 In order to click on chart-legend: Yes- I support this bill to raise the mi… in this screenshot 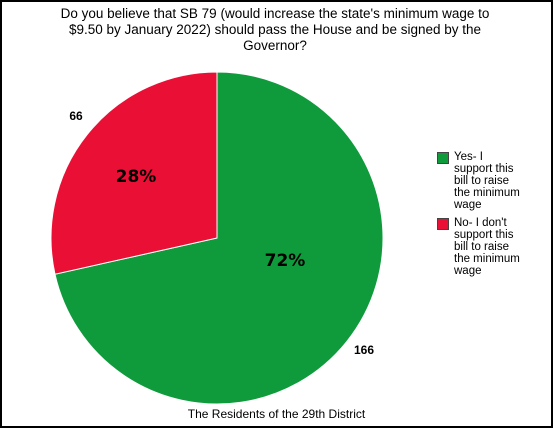, I will do `click(492, 217)`.